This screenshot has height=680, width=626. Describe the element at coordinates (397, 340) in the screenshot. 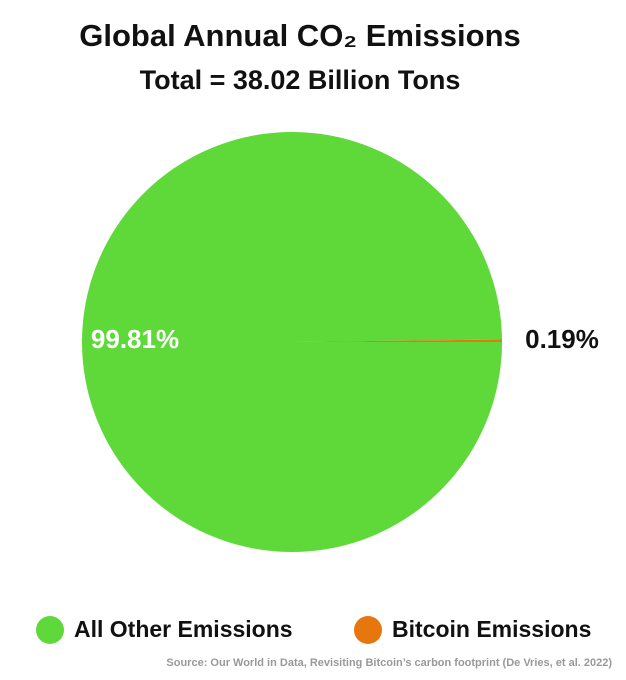

I see `pie-slice` at that location.